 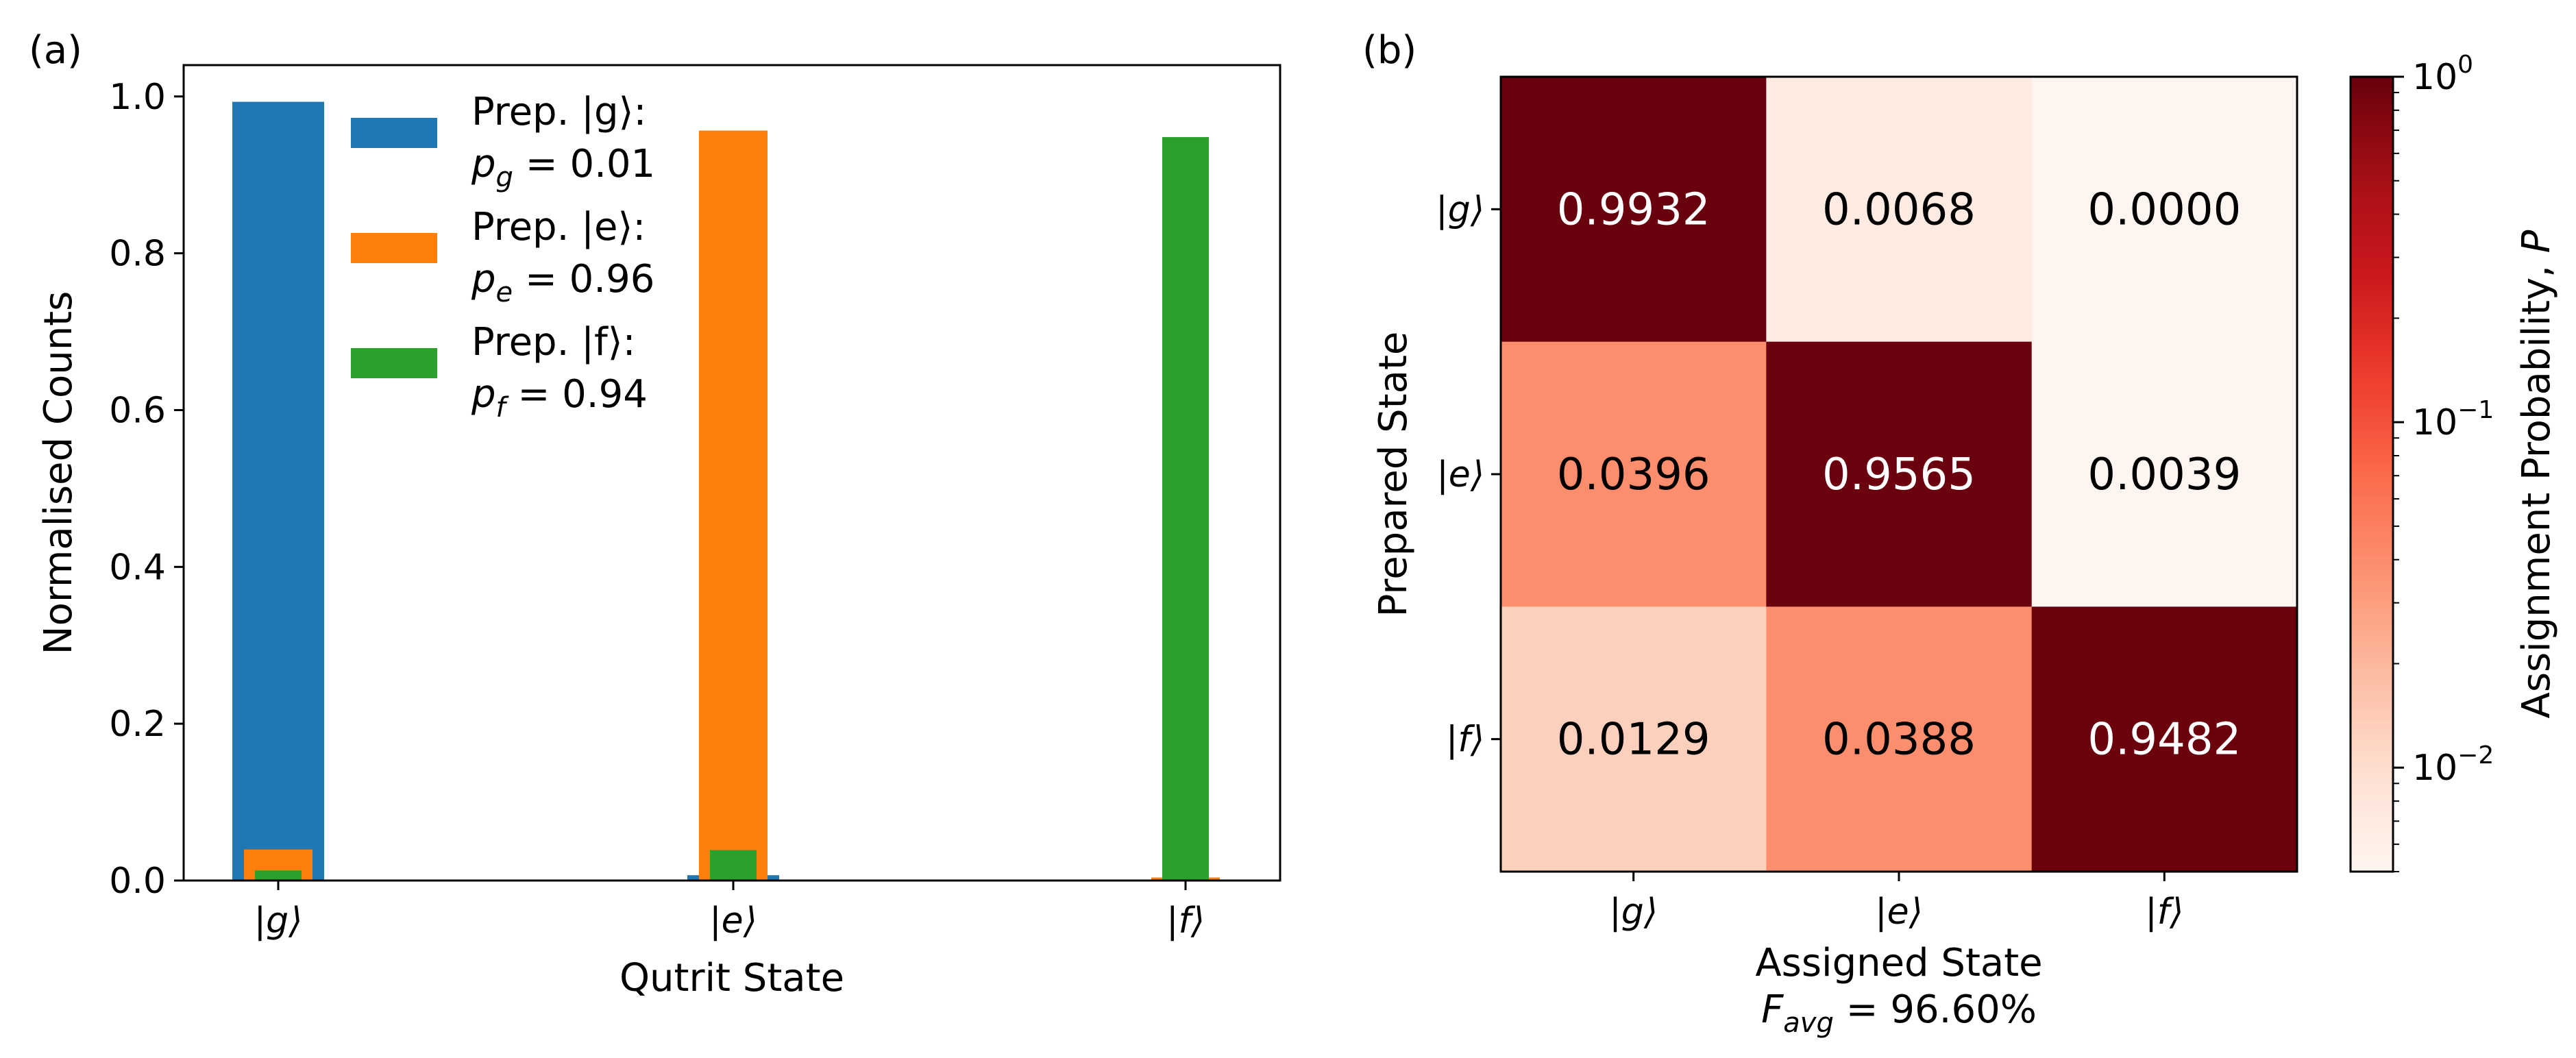 I want to click on heatmap-cell-value: 0.0039, so click(x=2164, y=475).